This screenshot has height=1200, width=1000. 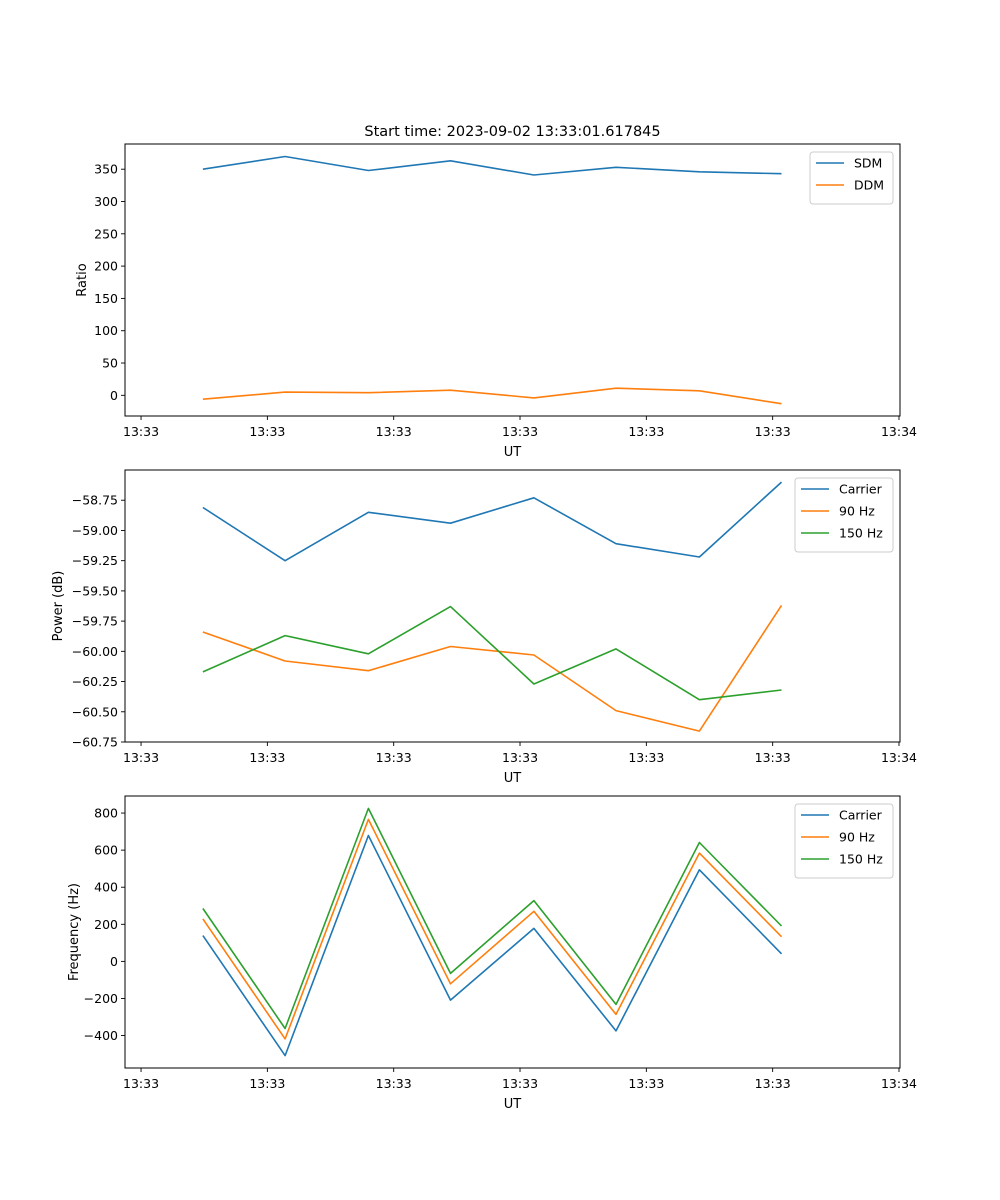 What do you see at coordinates (82, 279) in the screenshot?
I see `y-axis-label: Ratio` at bounding box center [82, 279].